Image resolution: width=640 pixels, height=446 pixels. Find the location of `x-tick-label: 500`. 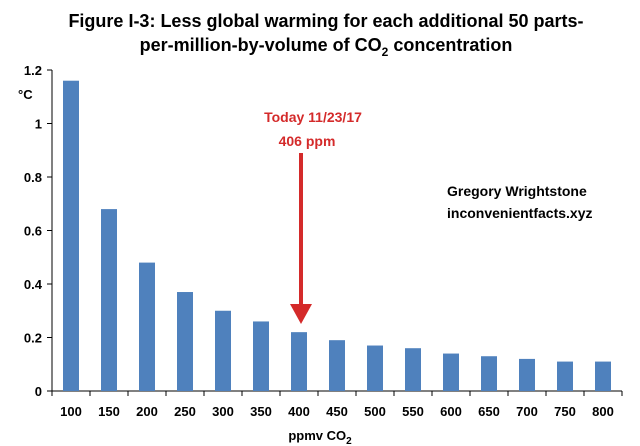

x-tick-label: 500 is located at coordinates (375, 411).